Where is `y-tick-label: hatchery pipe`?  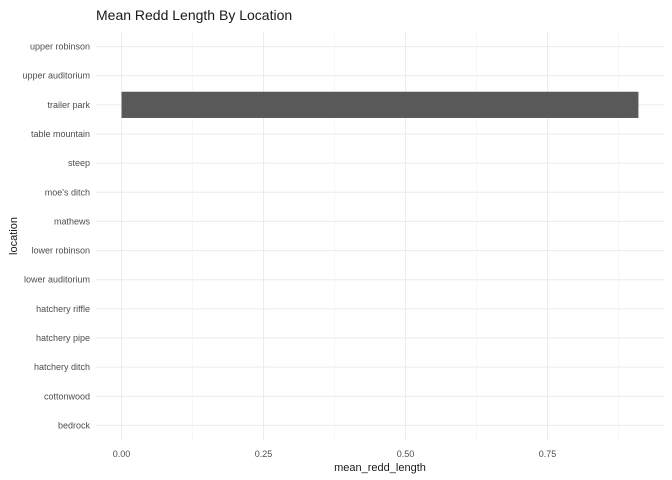
y-tick-label: hatchery pipe is located at coordinates (63, 338).